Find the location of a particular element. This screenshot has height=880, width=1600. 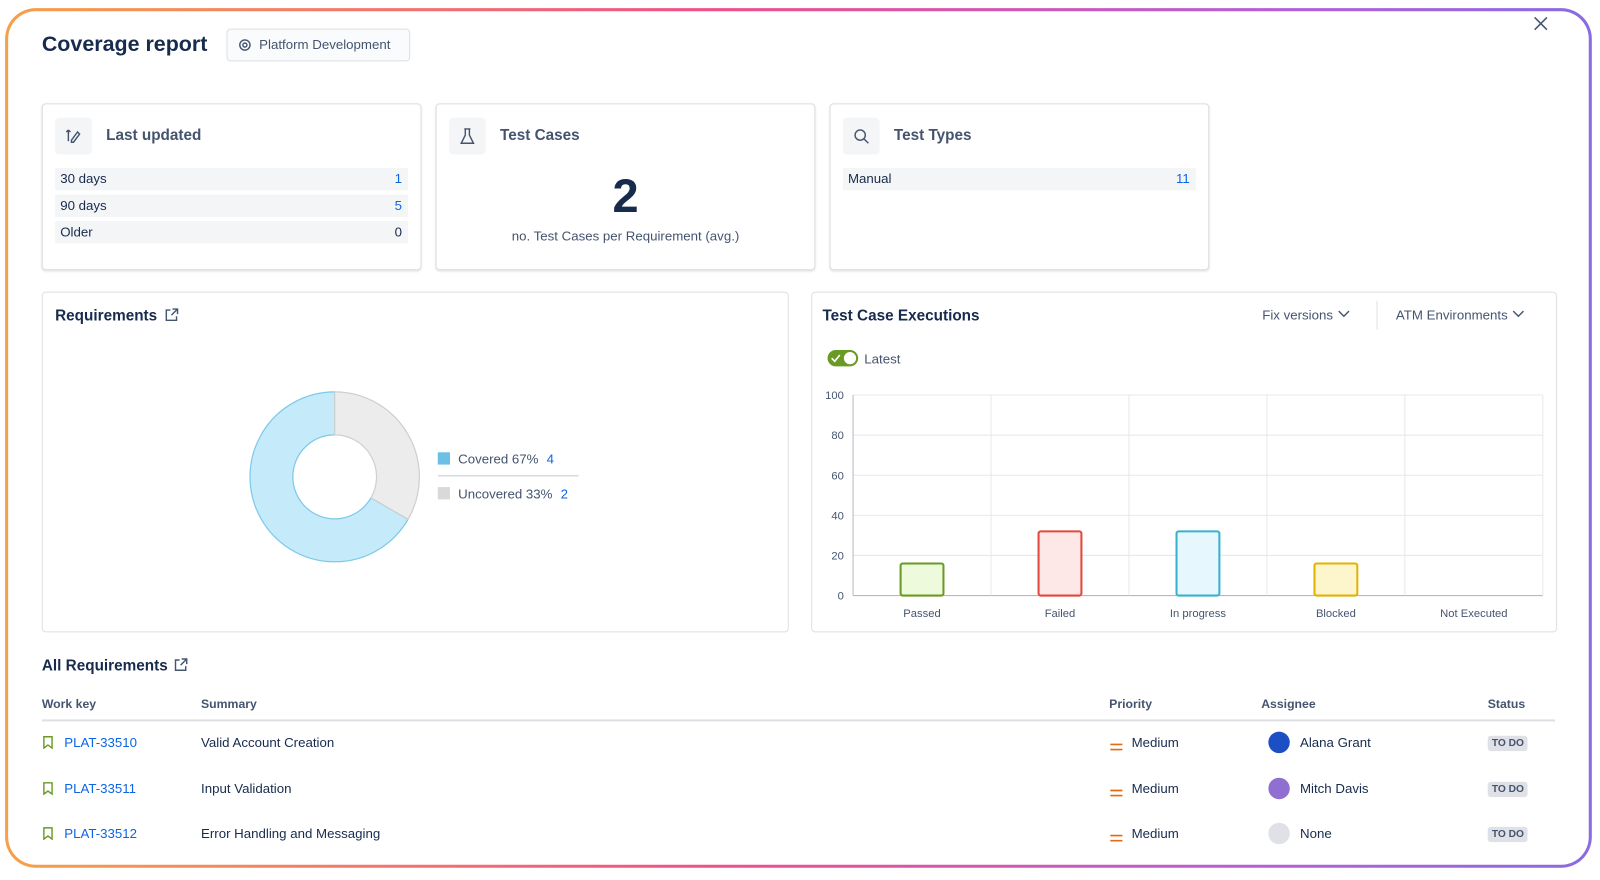

stat-count: 0 is located at coordinates (398, 232).